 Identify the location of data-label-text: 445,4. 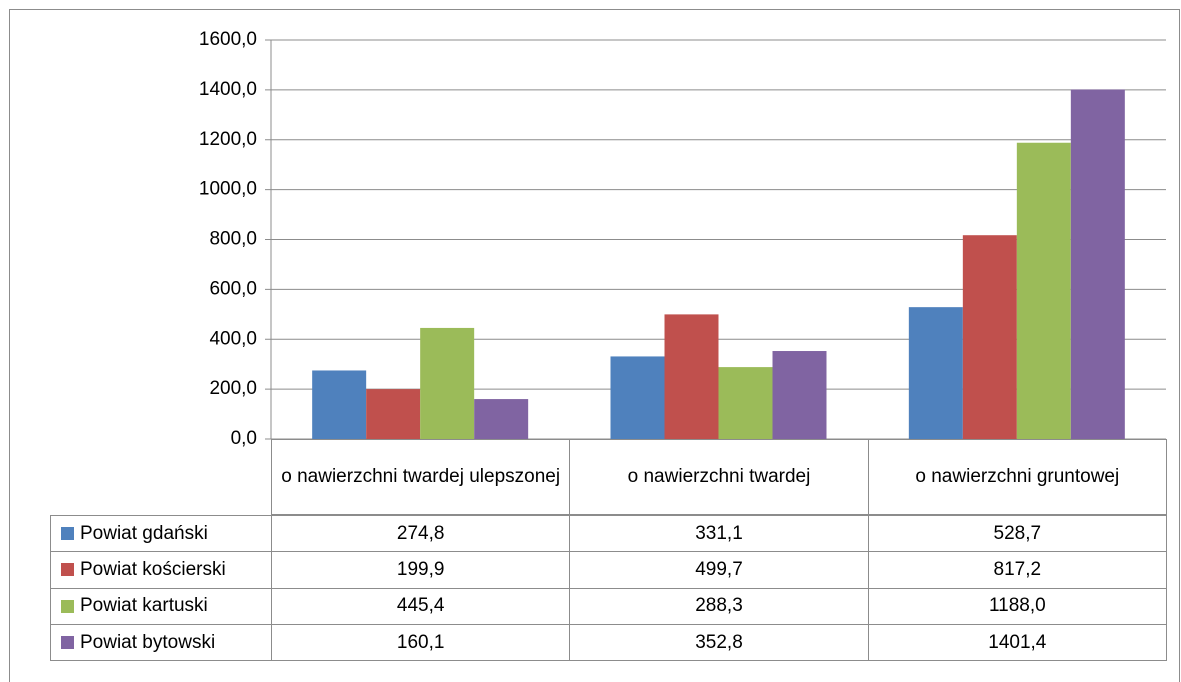
(420, 606).